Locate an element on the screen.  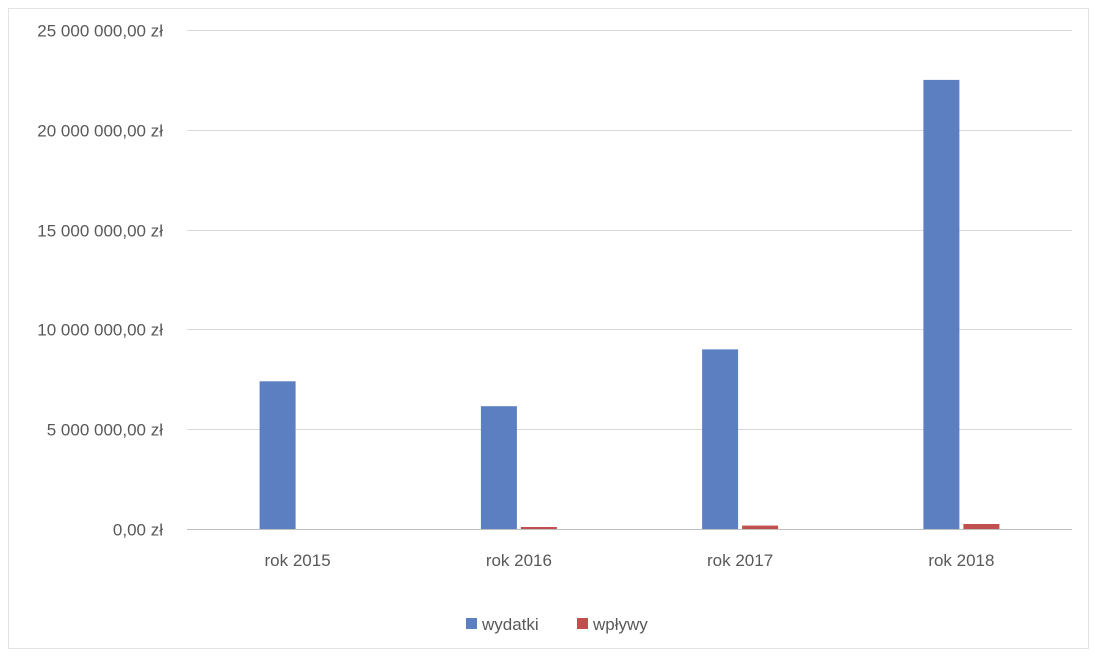
x-tick-label: rok 2017 is located at coordinates (740, 560).